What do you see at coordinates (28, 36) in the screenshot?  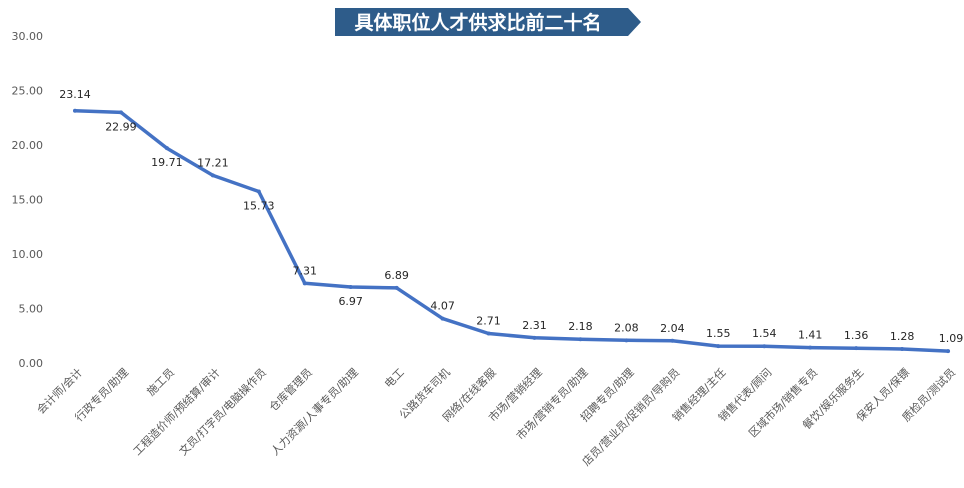 I see `y-tick-label: 30.00` at bounding box center [28, 36].